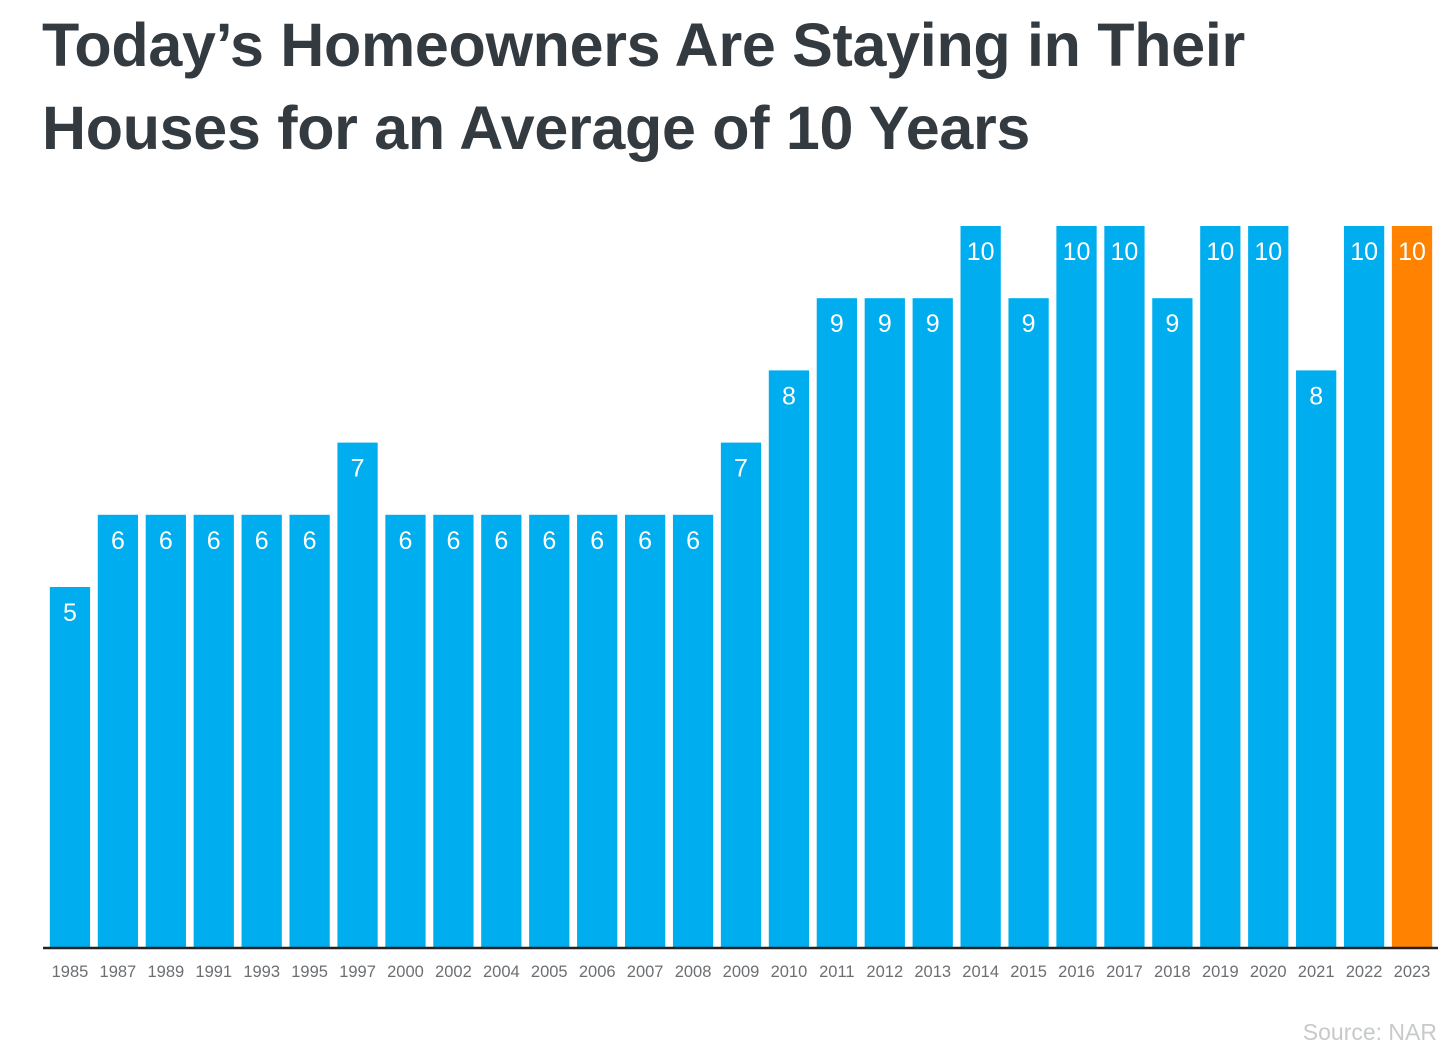 This screenshot has width=1455, height=1059. Describe the element at coordinates (213, 972) in the screenshot. I see `x-tick-1991: 1991` at that location.